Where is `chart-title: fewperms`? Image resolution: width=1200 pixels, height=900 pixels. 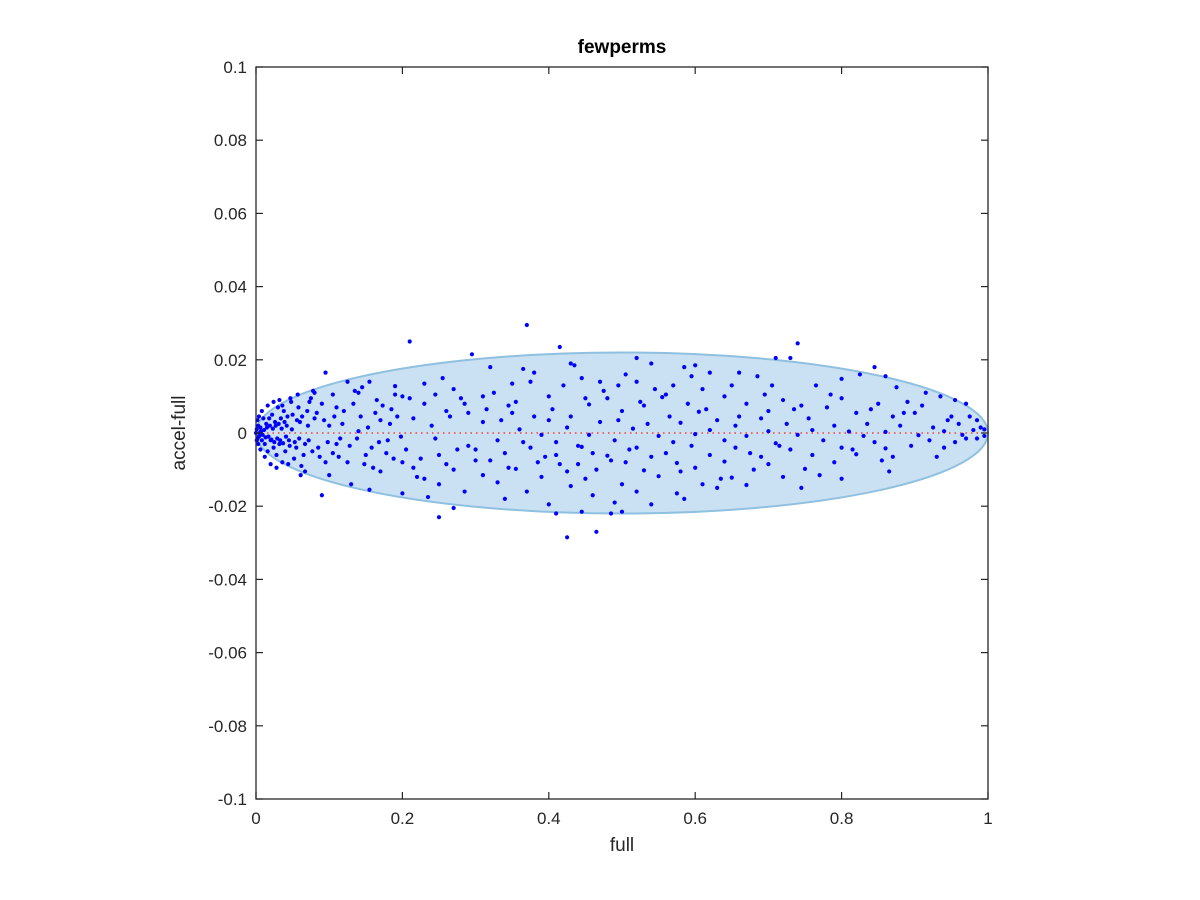
chart-title: fewperms is located at coordinates (622, 47).